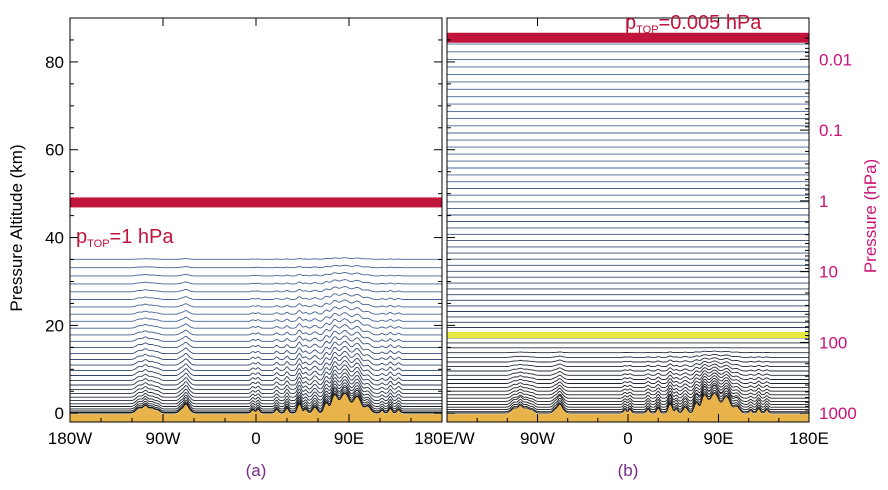 This screenshot has width=888, height=490. Describe the element at coordinates (870, 216) in the screenshot. I see `y2-axis-title: Pressure (hPa)` at that location.